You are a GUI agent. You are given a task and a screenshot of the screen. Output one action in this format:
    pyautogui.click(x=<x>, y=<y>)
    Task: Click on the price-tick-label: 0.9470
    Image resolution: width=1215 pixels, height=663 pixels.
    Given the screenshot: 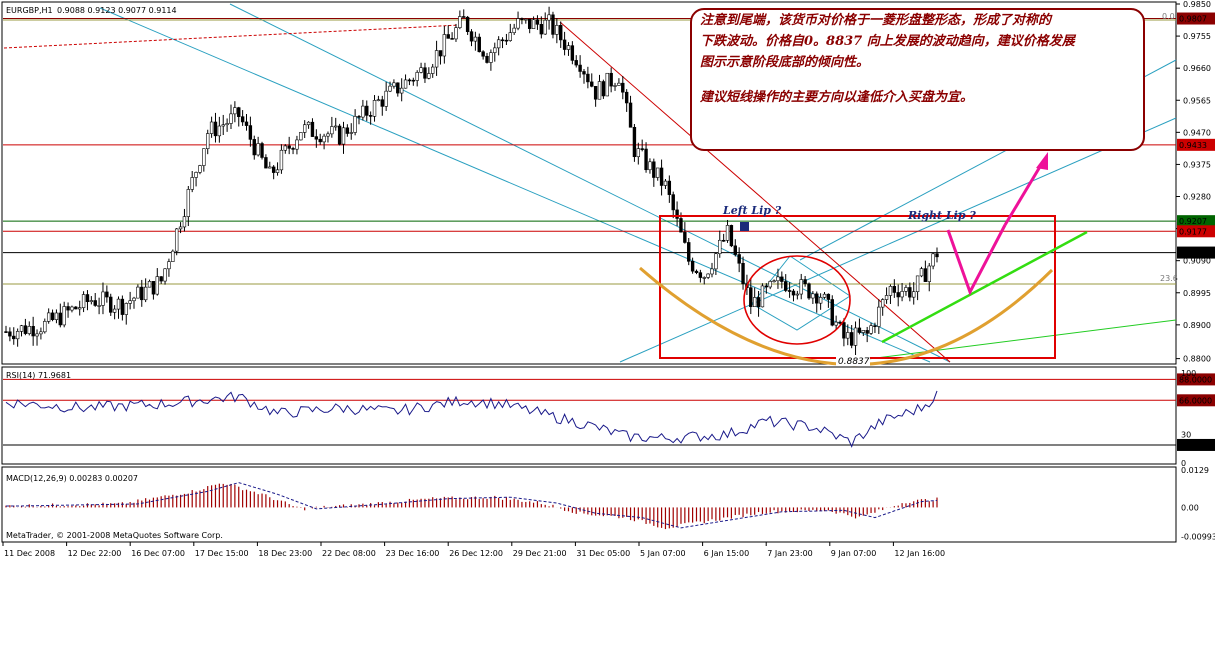 What is the action you would take?
    pyautogui.click(x=1197, y=132)
    